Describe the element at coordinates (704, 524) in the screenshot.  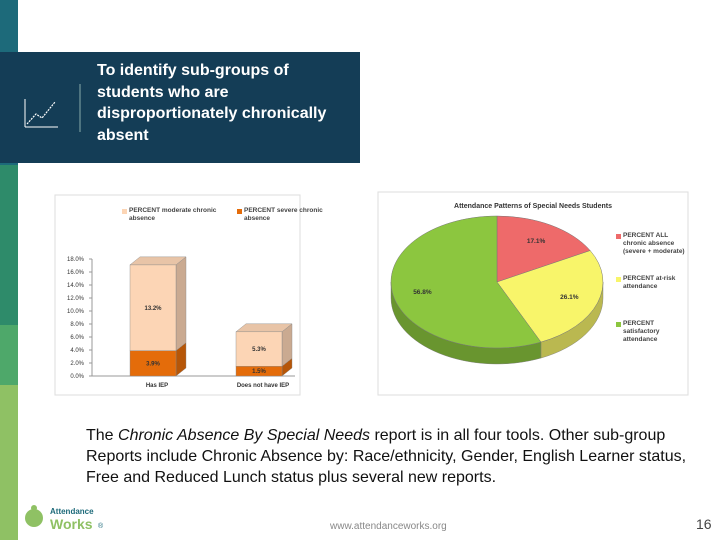
I see `page-number: 16` at that location.